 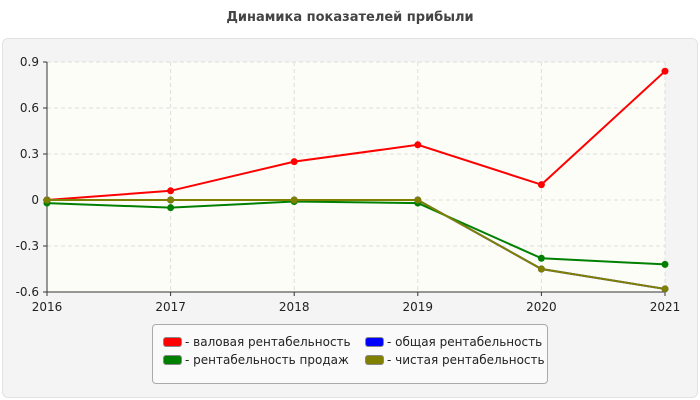 What do you see at coordinates (47, 307) in the screenshot?
I see `x-tick-label: 2016` at bounding box center [47, 307].